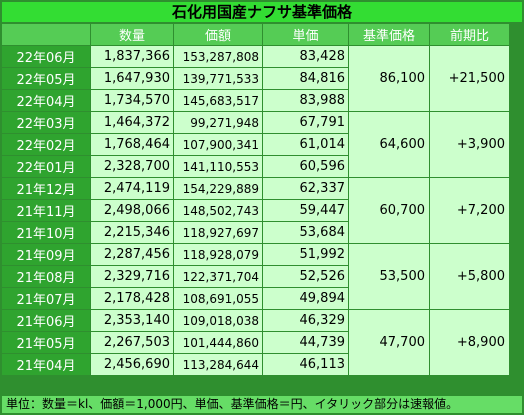 This screenshot has width=524, height=415. I want to click on unit-price-cell: 52,526, so click(305, 276).